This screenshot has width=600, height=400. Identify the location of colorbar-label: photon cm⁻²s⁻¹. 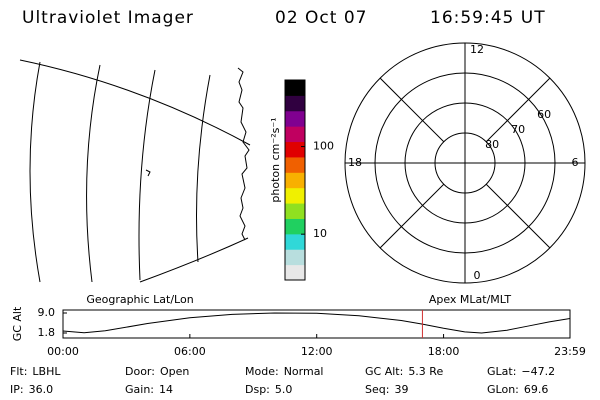
(275, 159).